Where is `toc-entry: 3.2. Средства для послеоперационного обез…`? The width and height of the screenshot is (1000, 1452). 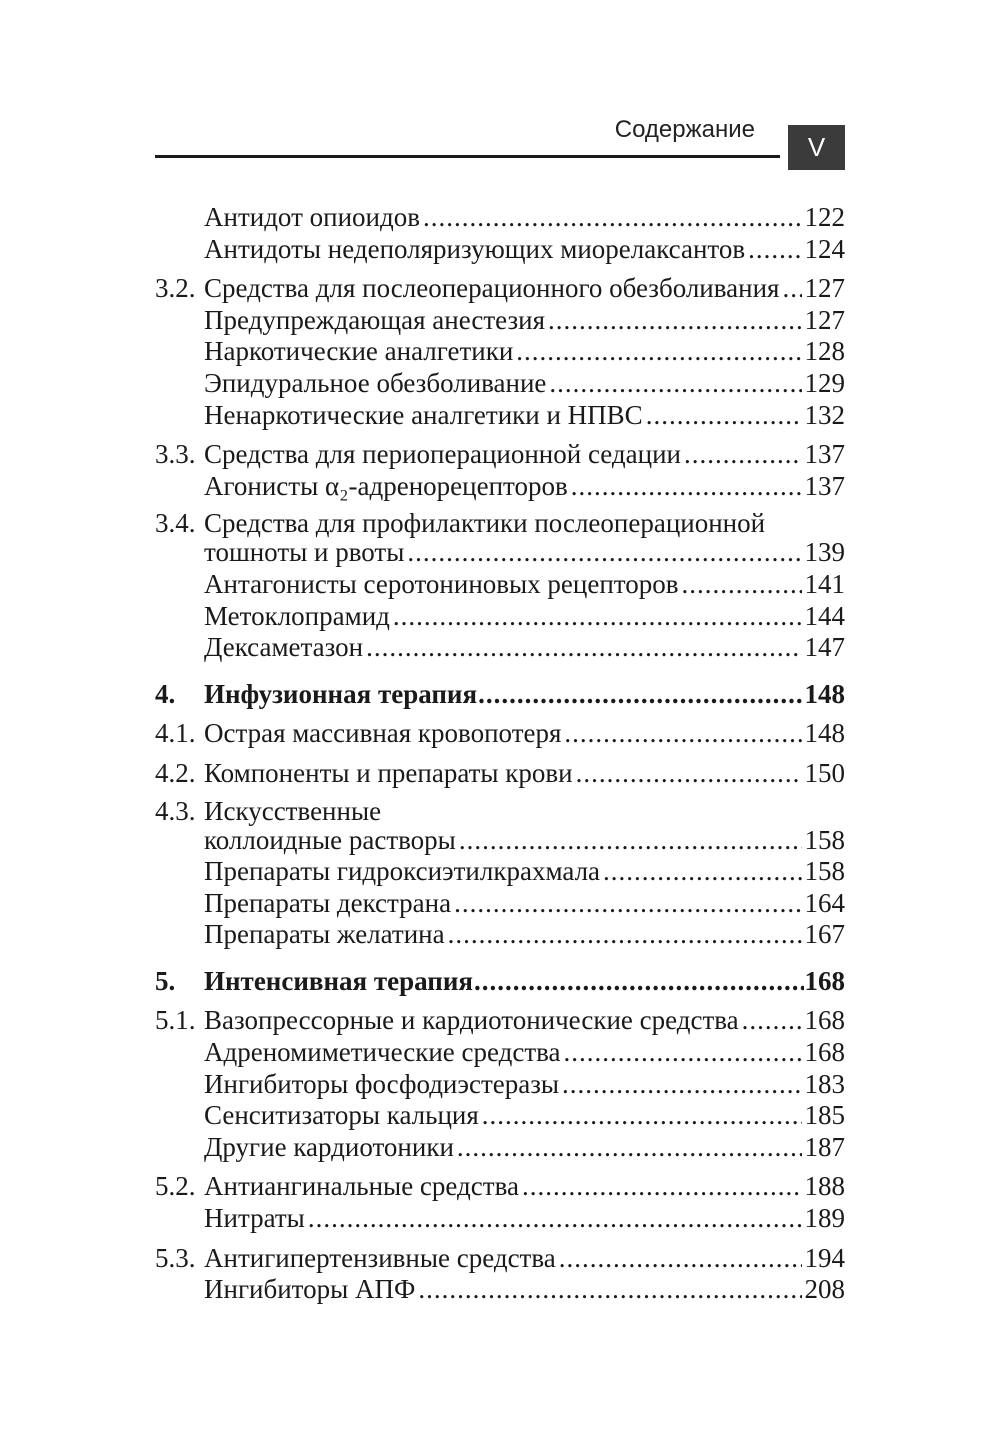
toc-entry: 3.2. Средства для послеоперационного обез… is located at coordinates (500, 289).